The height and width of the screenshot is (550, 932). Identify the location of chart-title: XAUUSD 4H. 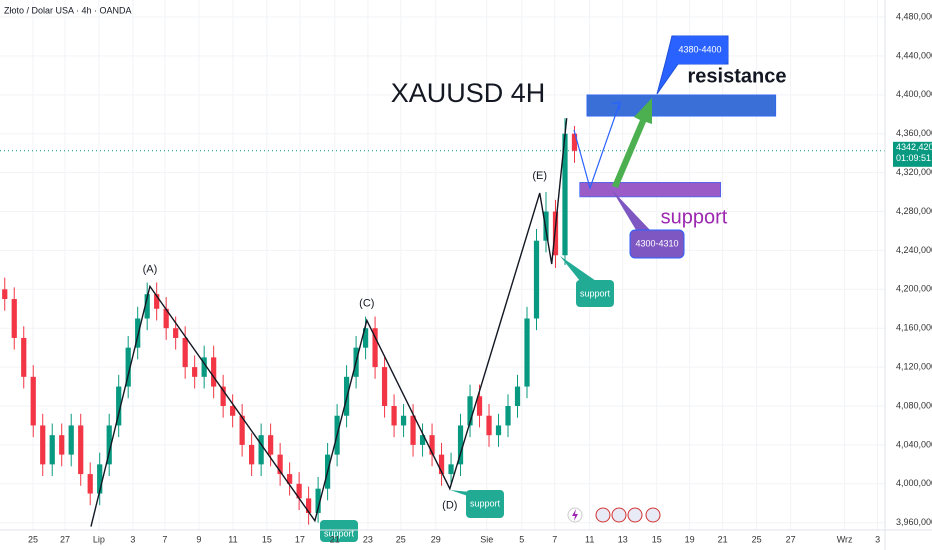
(468, 93).